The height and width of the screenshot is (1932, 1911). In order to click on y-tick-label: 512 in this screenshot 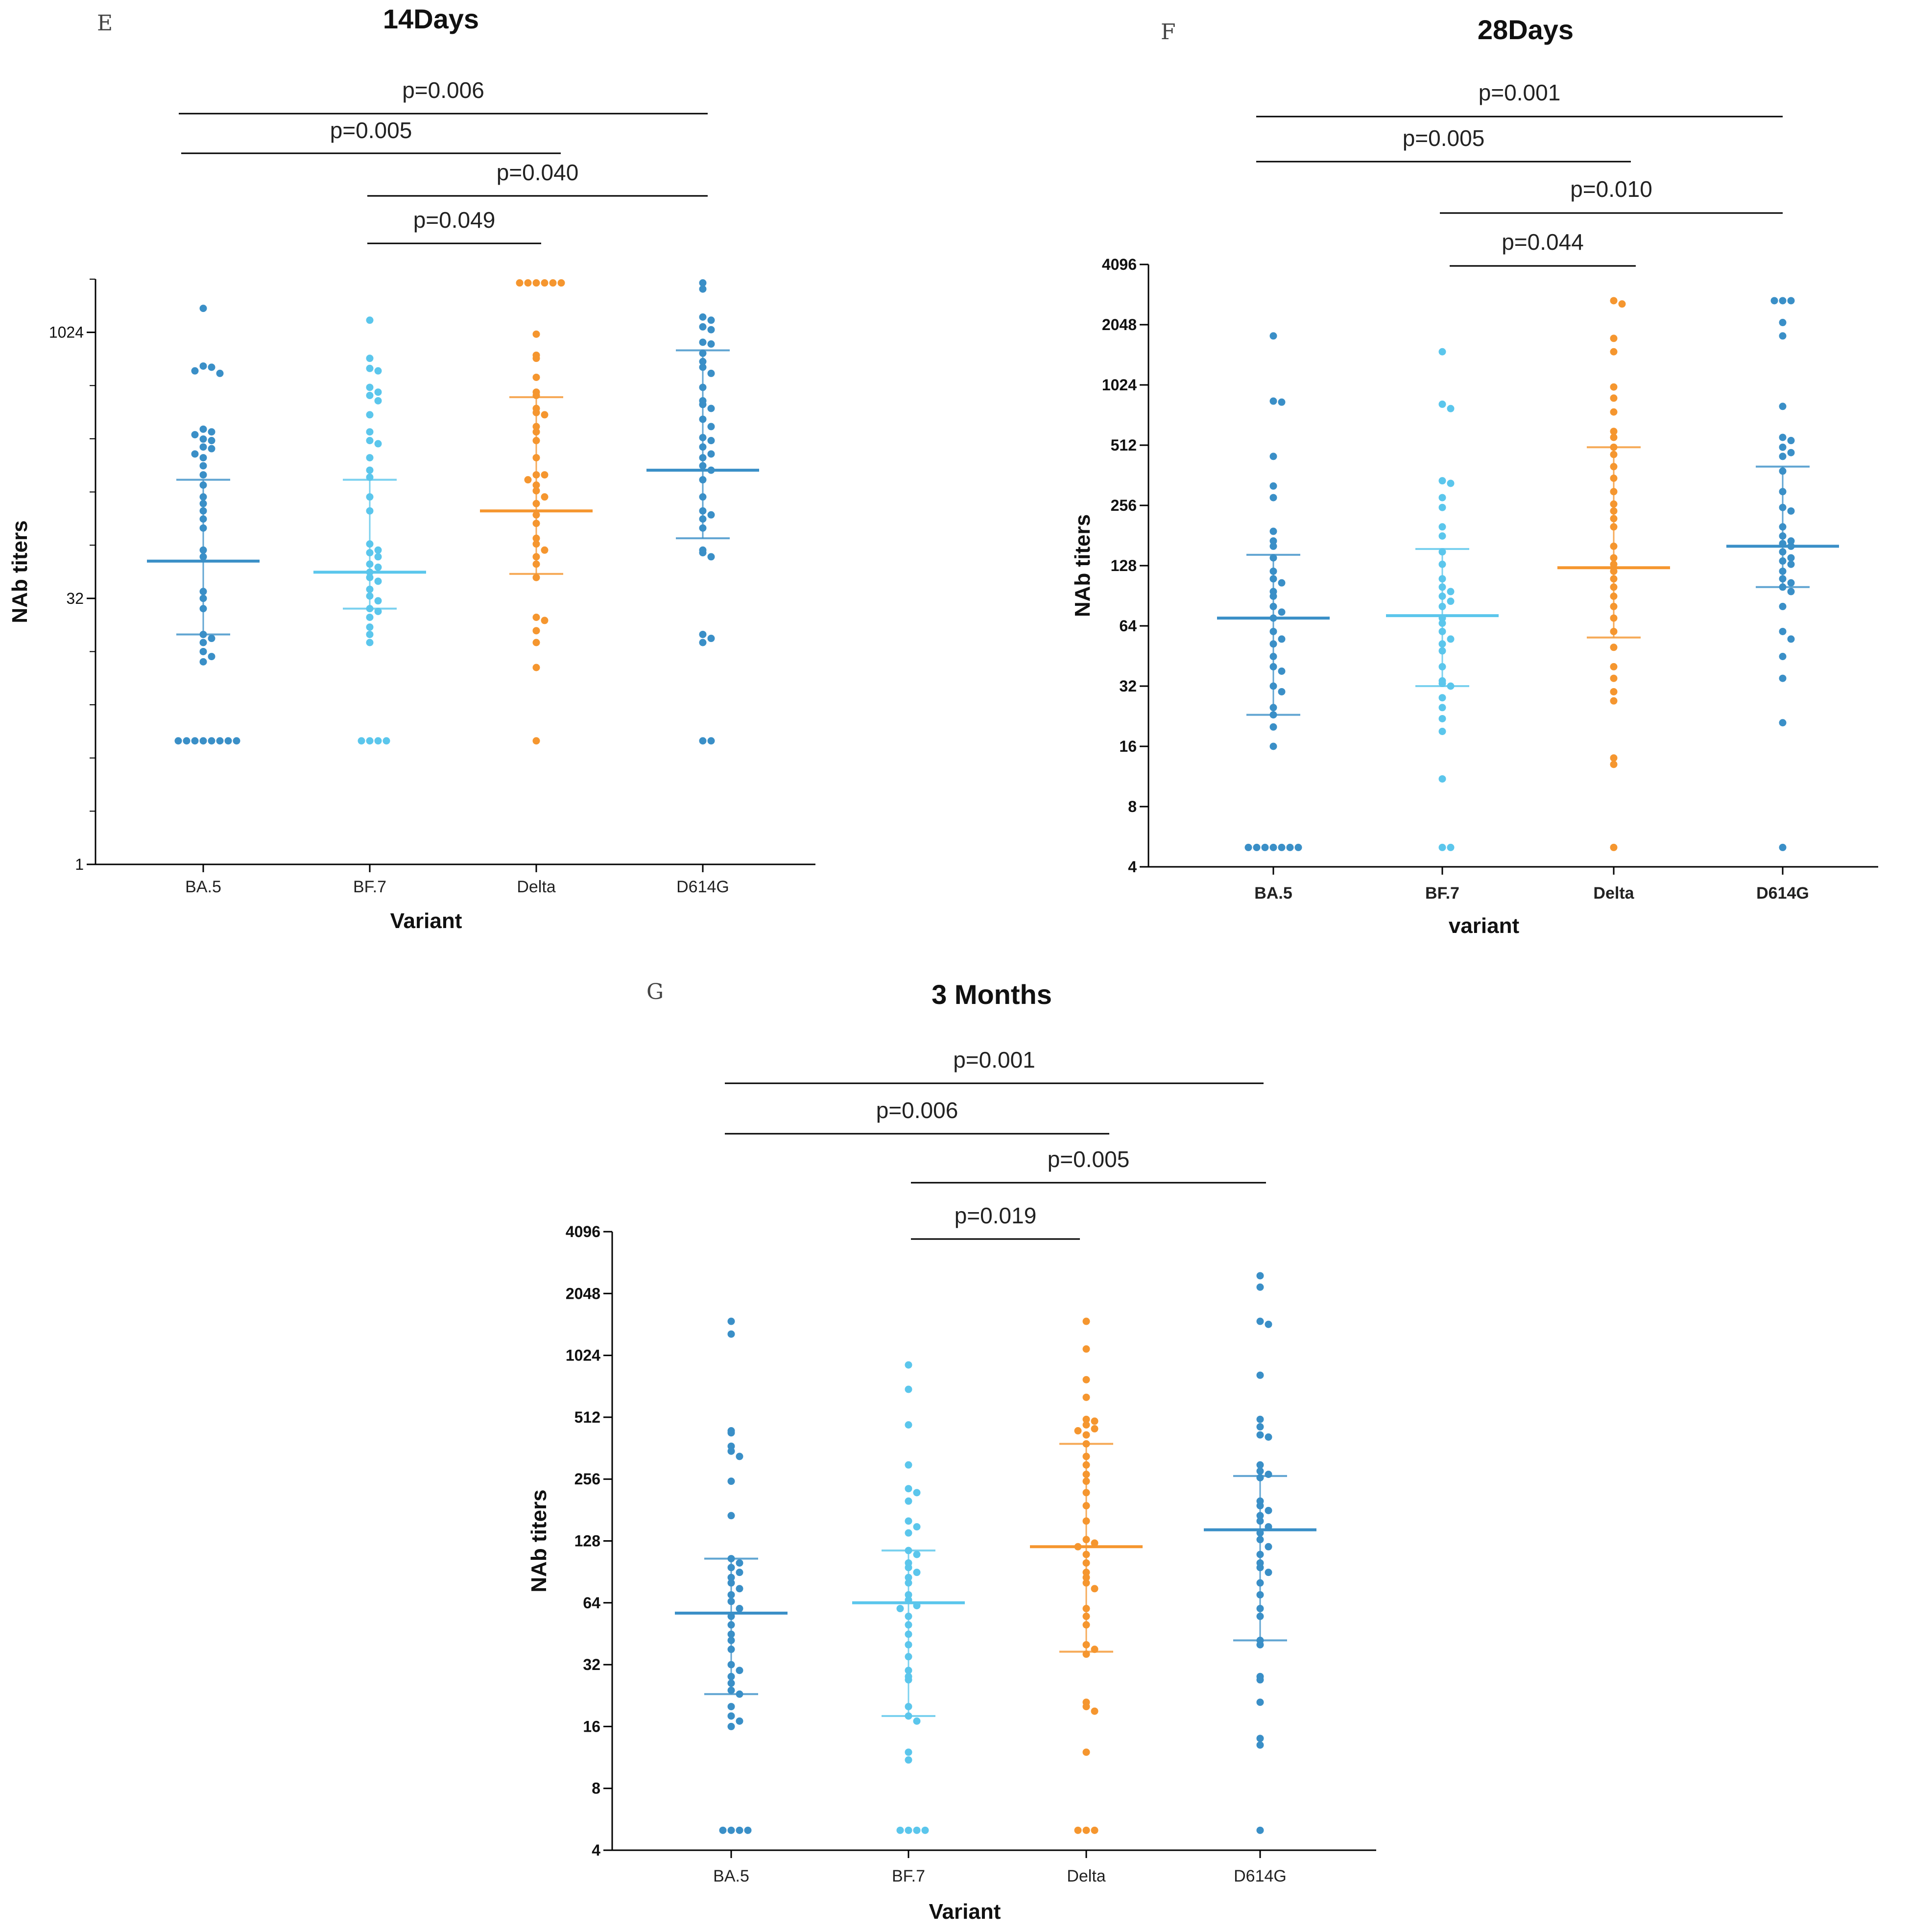, I will do `click(1124, 445)`.